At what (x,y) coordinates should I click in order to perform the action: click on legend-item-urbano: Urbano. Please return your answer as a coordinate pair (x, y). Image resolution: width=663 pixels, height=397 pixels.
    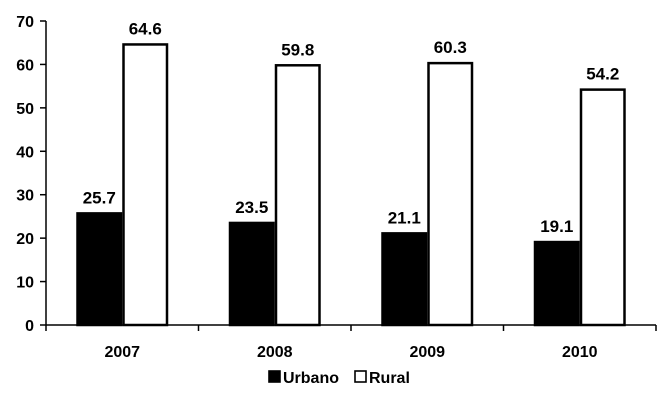
    Looking at the image, I should click on (303, 378).